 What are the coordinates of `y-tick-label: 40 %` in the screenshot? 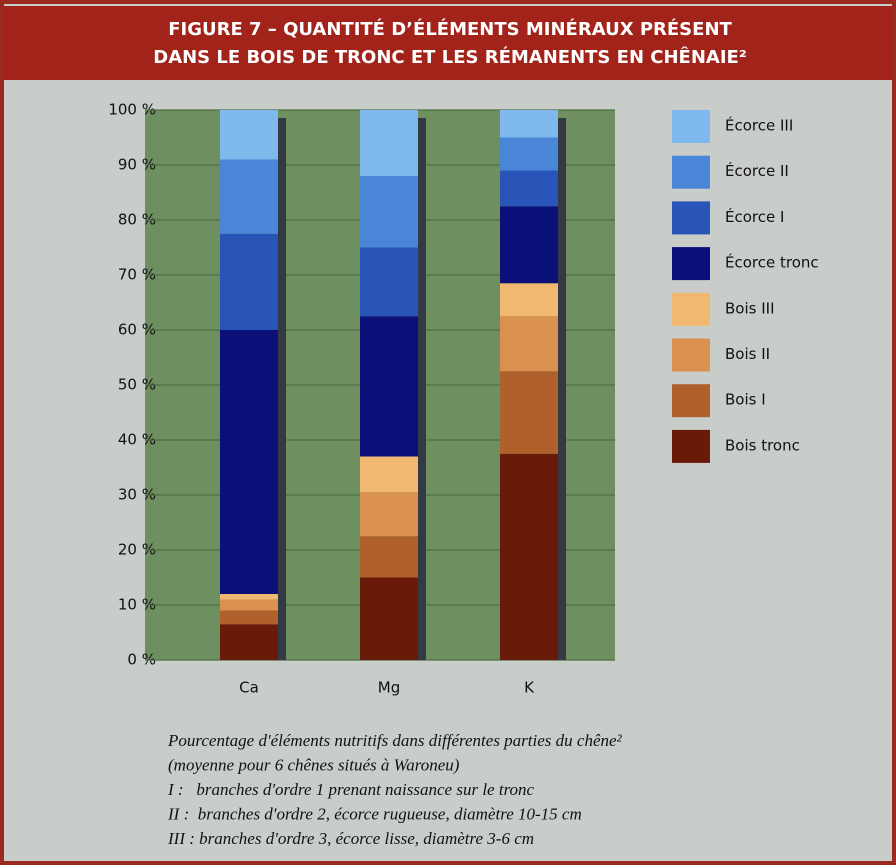 It's located at (137, 440).